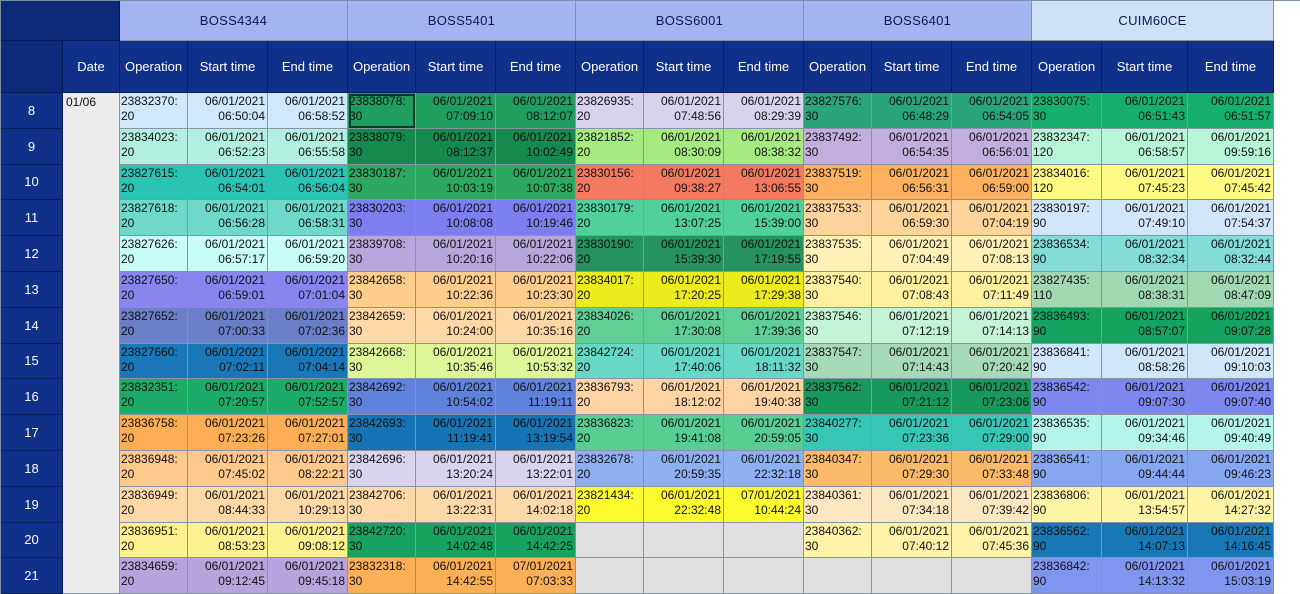  I want to click on start-time-cell: 06/01/2021 07:08:43, so click(912, 289).